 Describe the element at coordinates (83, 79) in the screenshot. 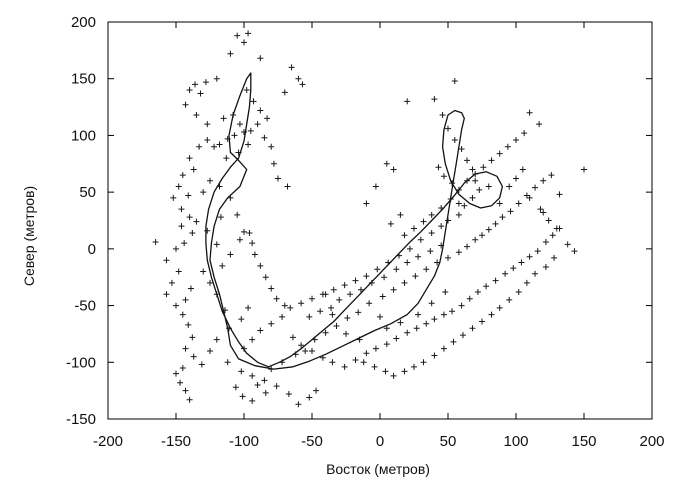

I see `y-tick-label: 150` at that location.